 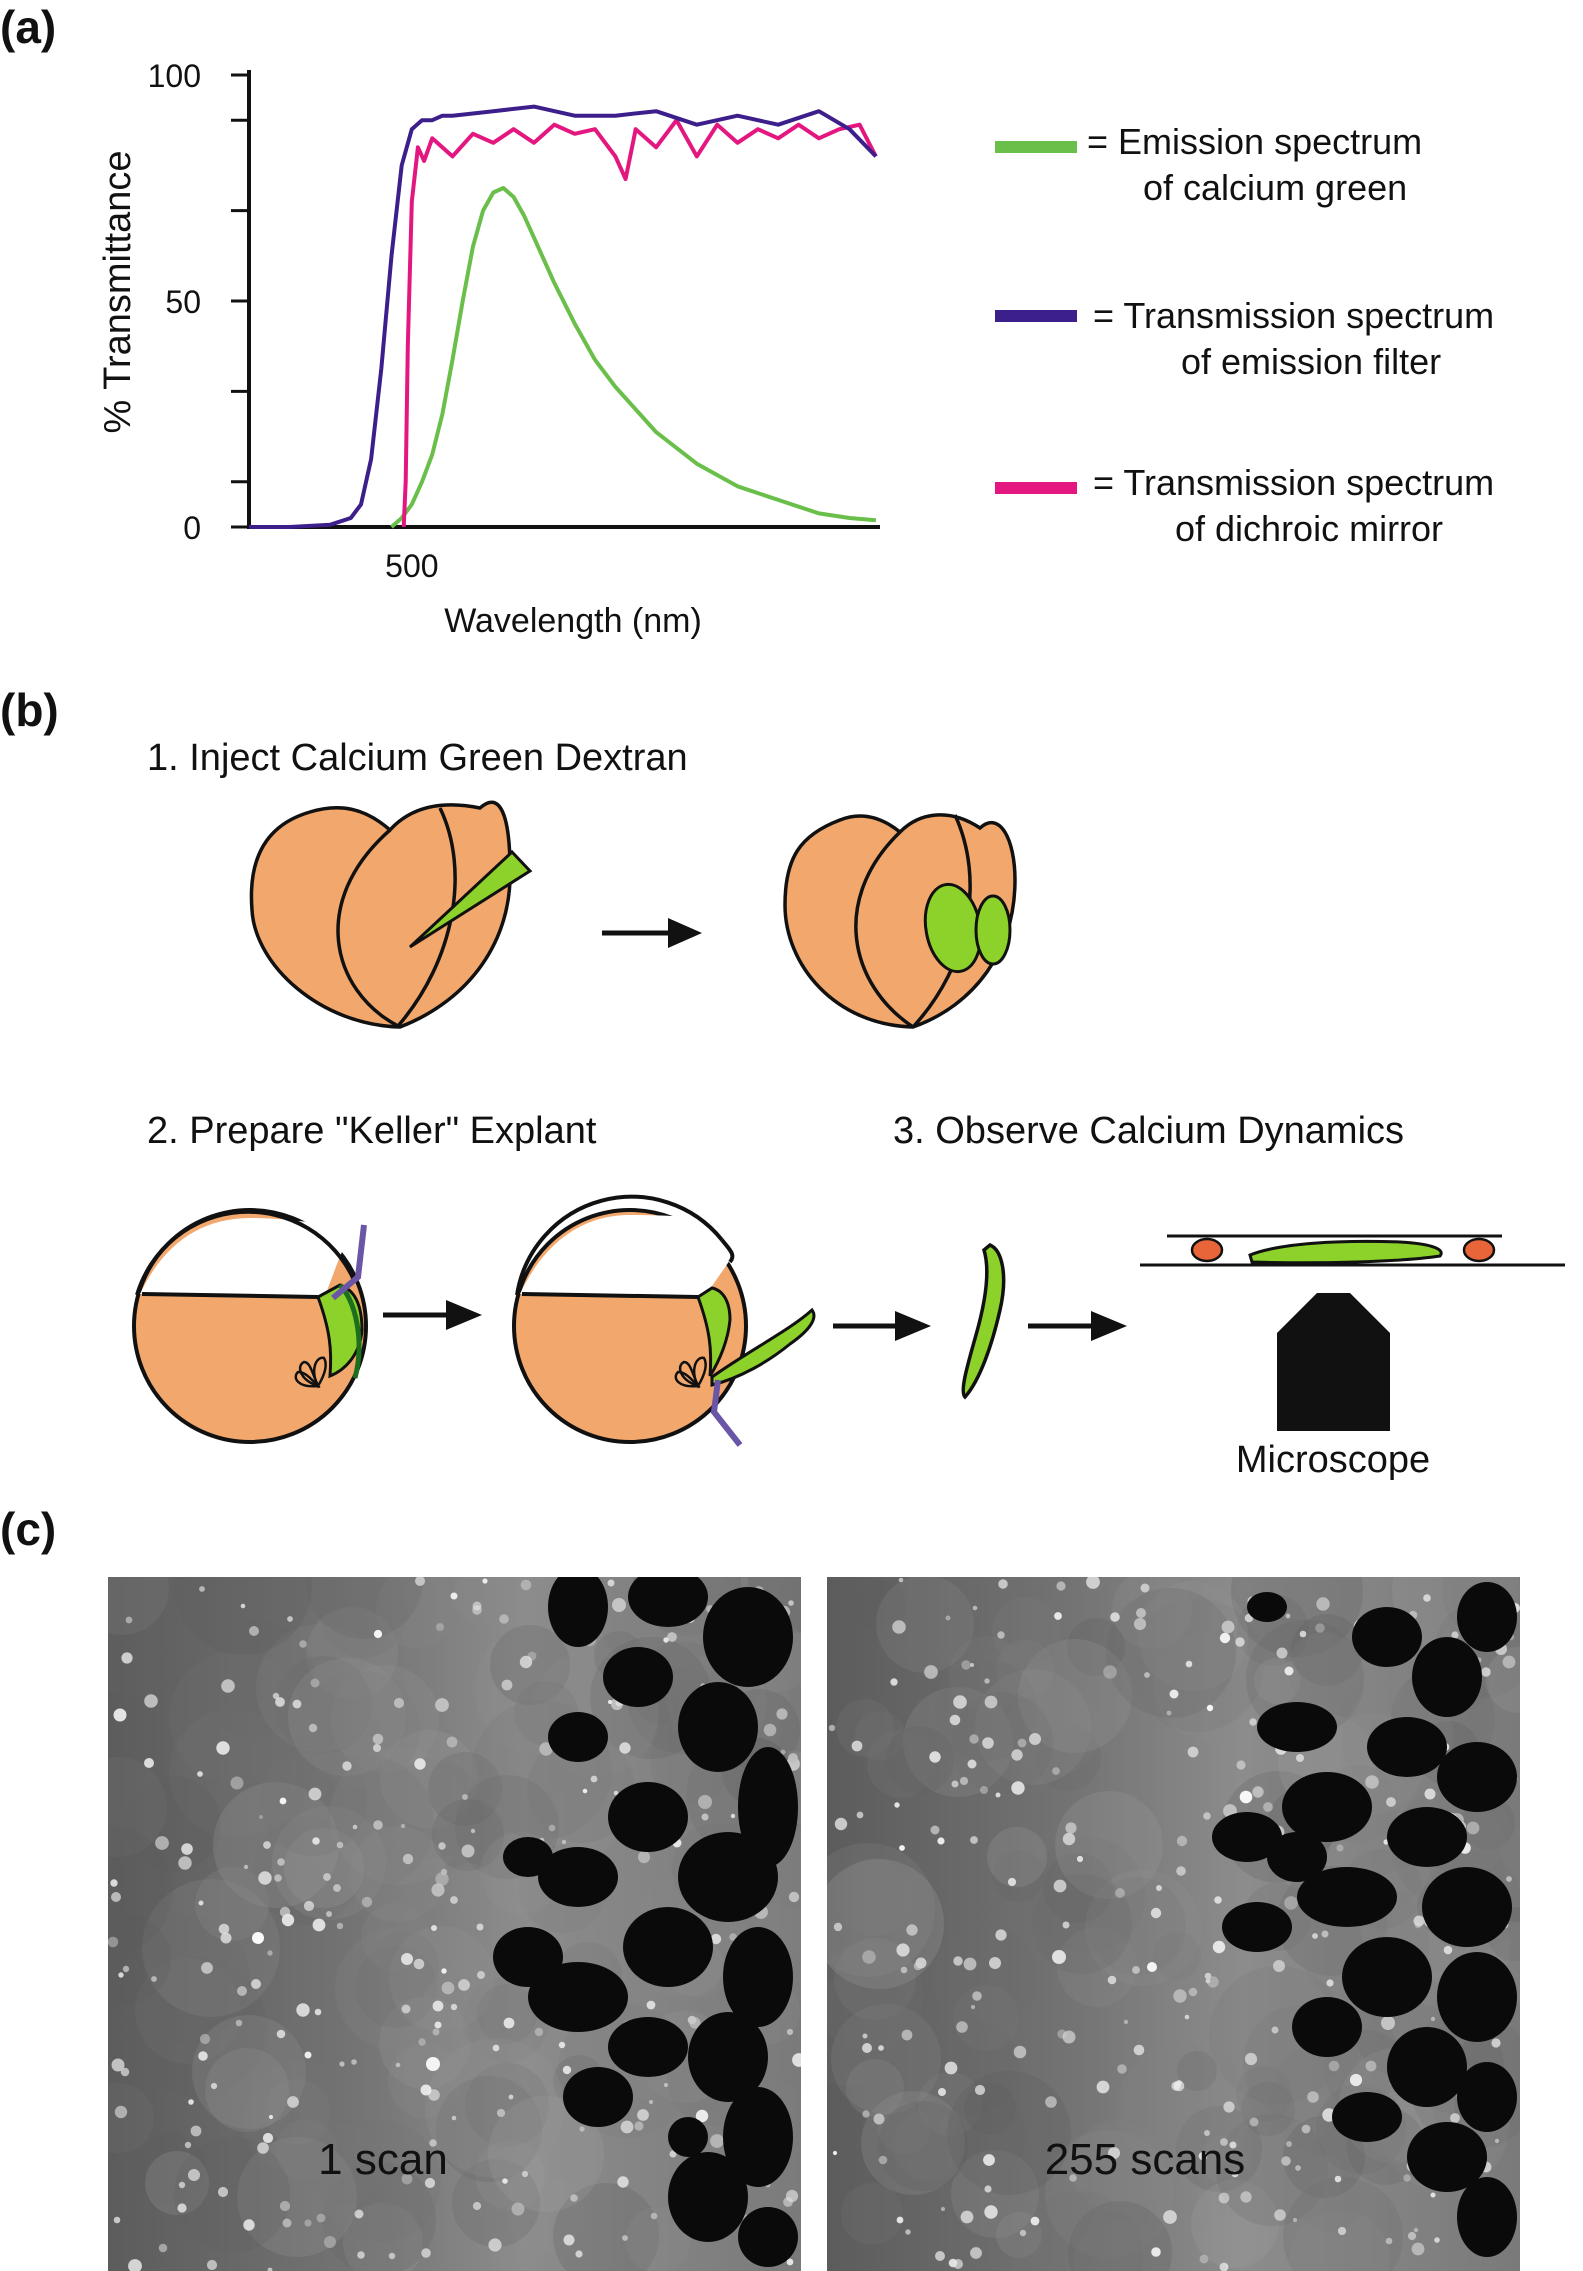 What do you see at coordinates (1293, 315) in the screenshot?
I see `legend-label-filter-1: = Transmission spectrum` at bounding box center [1293, 315].